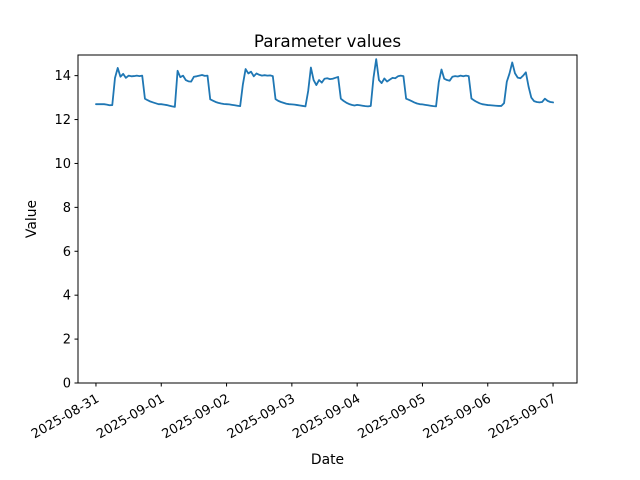 The width and height of the screenshot is (640, 480). What do you see at coordinates (522, 416) in the screenshot?
I see `x-tick-label: 2025-09-07` at bounding box center [522, 416].